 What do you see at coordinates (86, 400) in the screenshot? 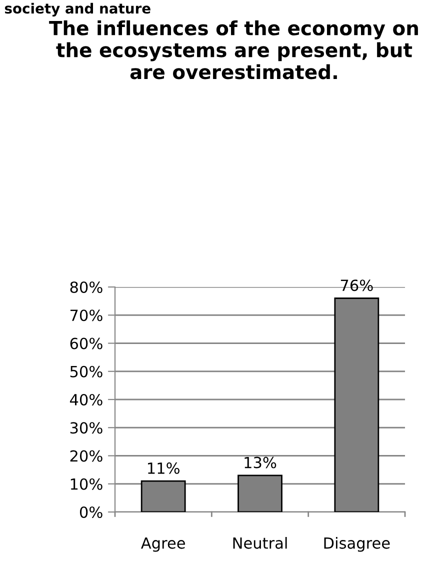
I see `y-tick-label: 40%` at bounding box center [86, 400].